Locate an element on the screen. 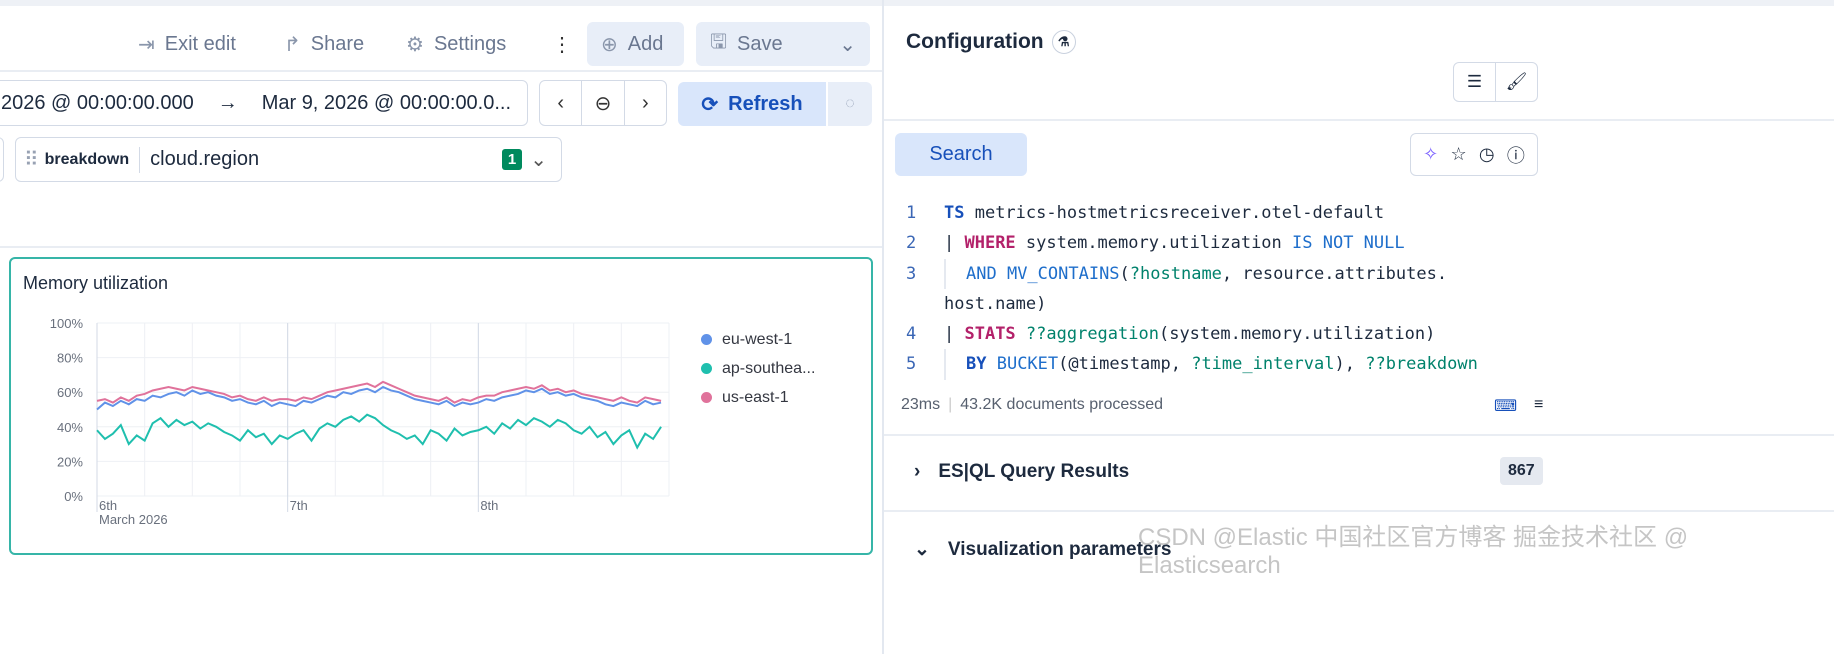 Image resolution: width=1834 pixels, height=654 pixels. brush-icon: 🖌 is located at coordinates (1516, 81).